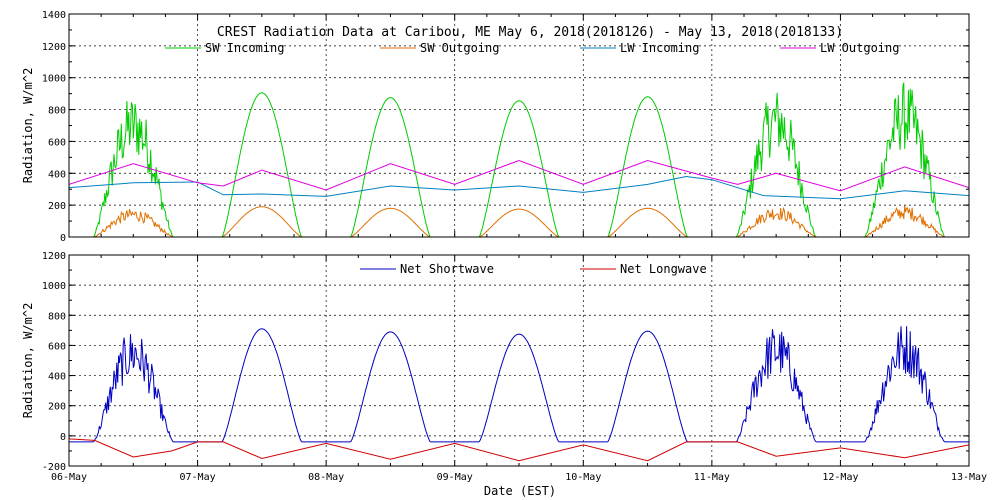 The height and width of the screenshot is (500, 1000). Describe the element at coordinates (969, 477) in the screenshot. I see `x-tick-label: 13-May` at that location.